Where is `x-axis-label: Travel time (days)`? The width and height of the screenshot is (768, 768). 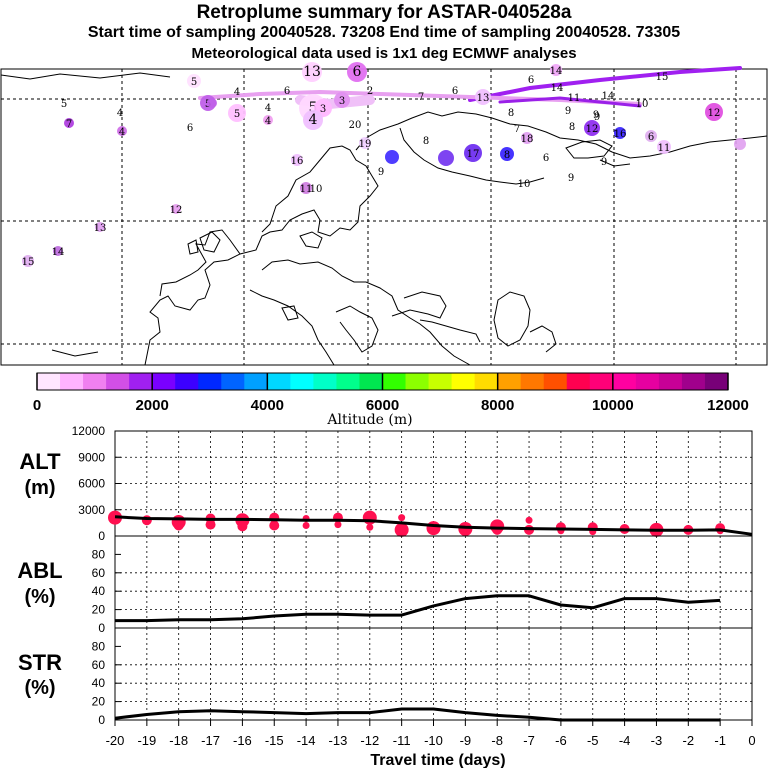 x-axis-label: Travel time (days) is located at coordinates (437, 760).